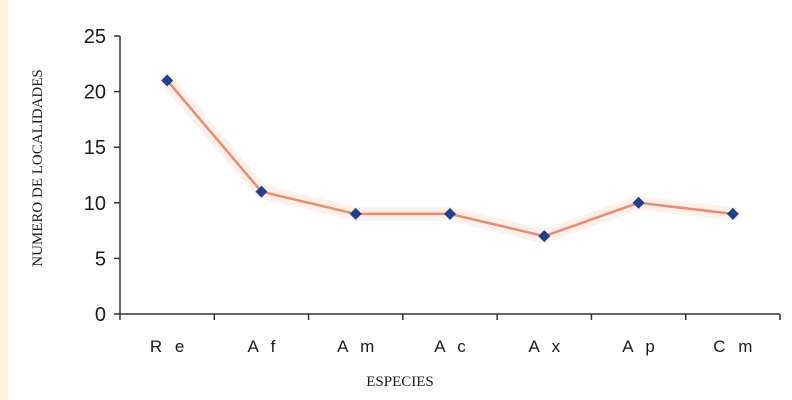  Describe the element at coordinates (546, 346) in the screenshot. I see `x-tick-label: A x` at that location.